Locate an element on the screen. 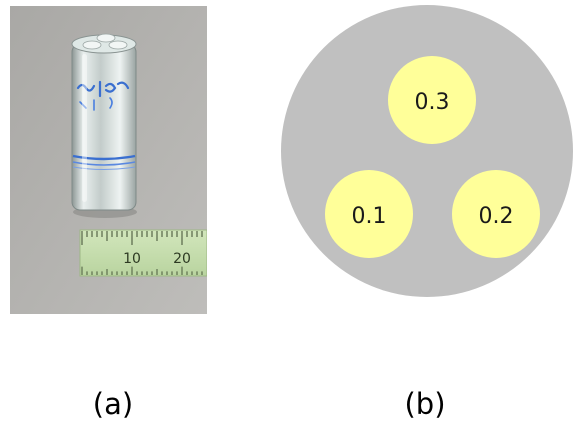 Image resolution: width=575 pixels, height=429 pixels. insert-0.3: 0.3 is located at coordinates (432, 100).